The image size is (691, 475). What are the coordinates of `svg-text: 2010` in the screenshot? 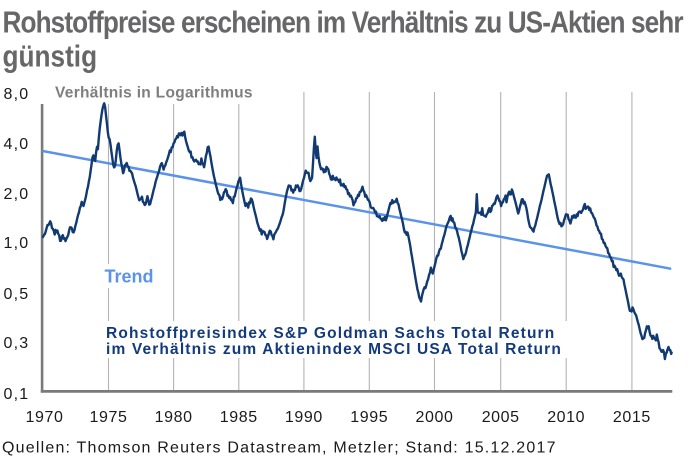 It's located at (566, 417).